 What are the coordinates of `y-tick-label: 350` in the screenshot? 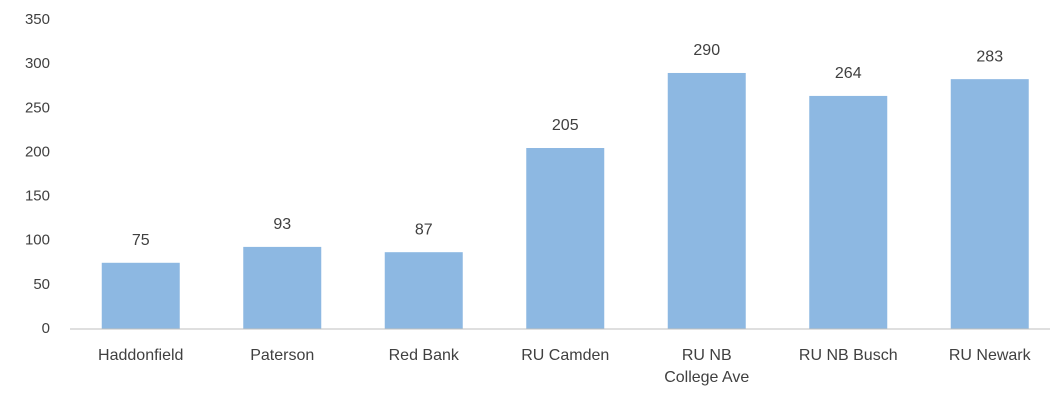 It's located at (37, 19).